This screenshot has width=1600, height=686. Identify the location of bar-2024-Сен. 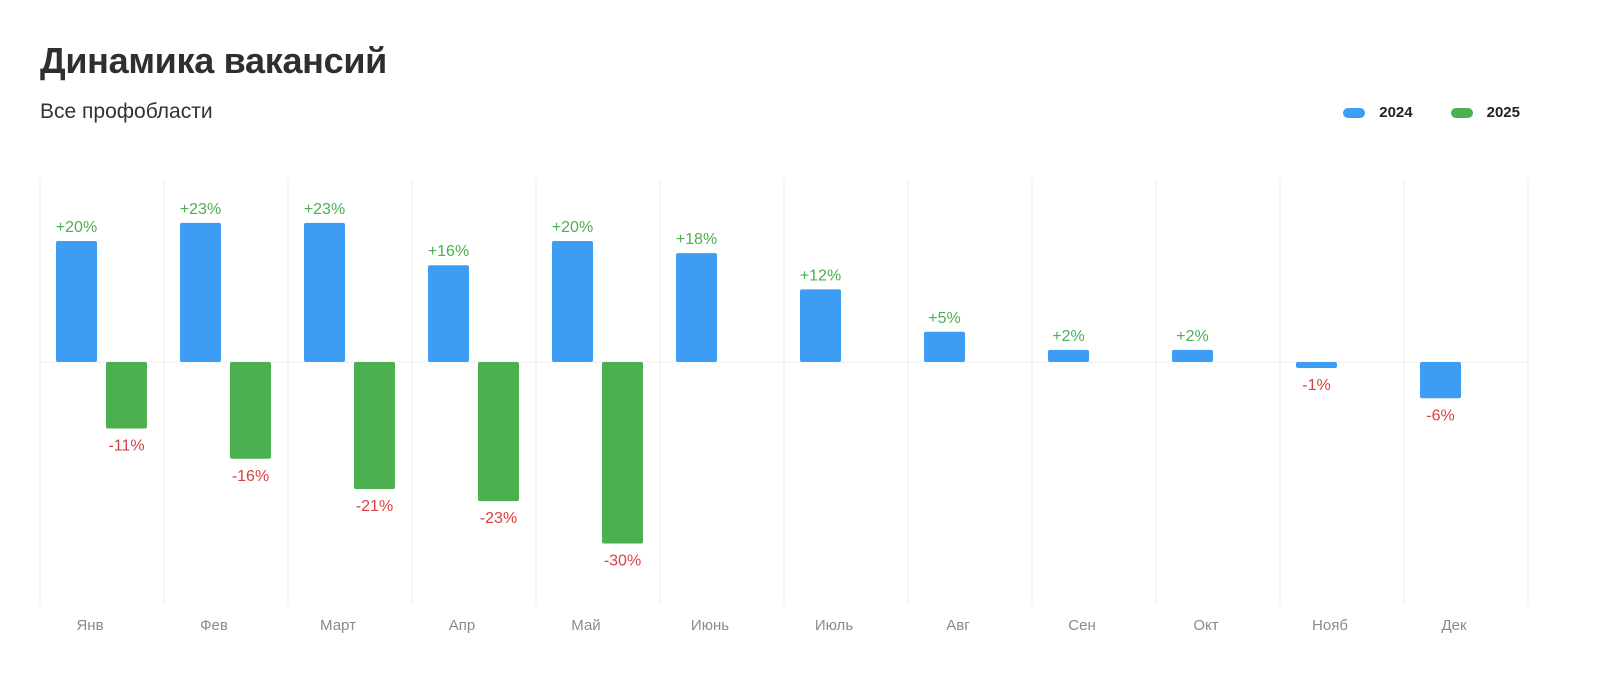
(1068, 355).